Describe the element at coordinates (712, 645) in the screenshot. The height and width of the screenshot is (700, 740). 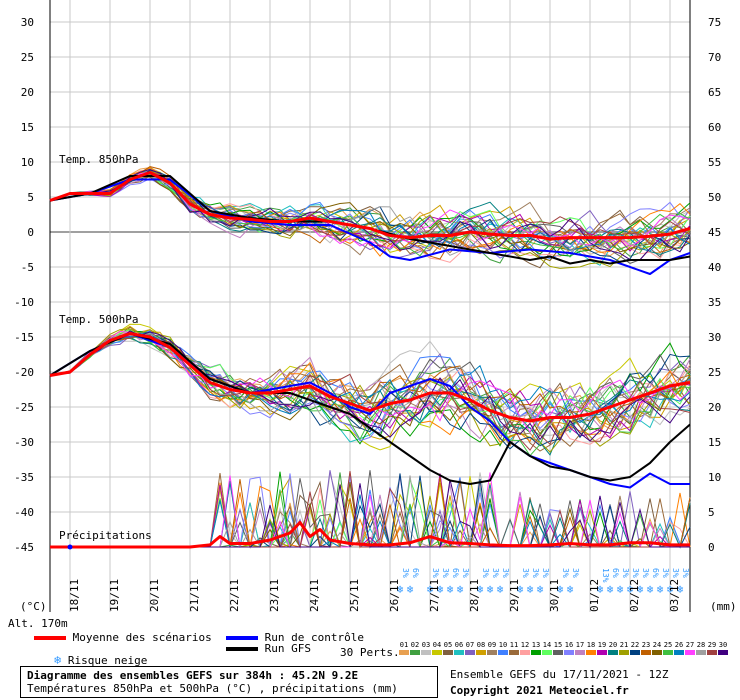
I see `pert-id-label: 29` at that location.